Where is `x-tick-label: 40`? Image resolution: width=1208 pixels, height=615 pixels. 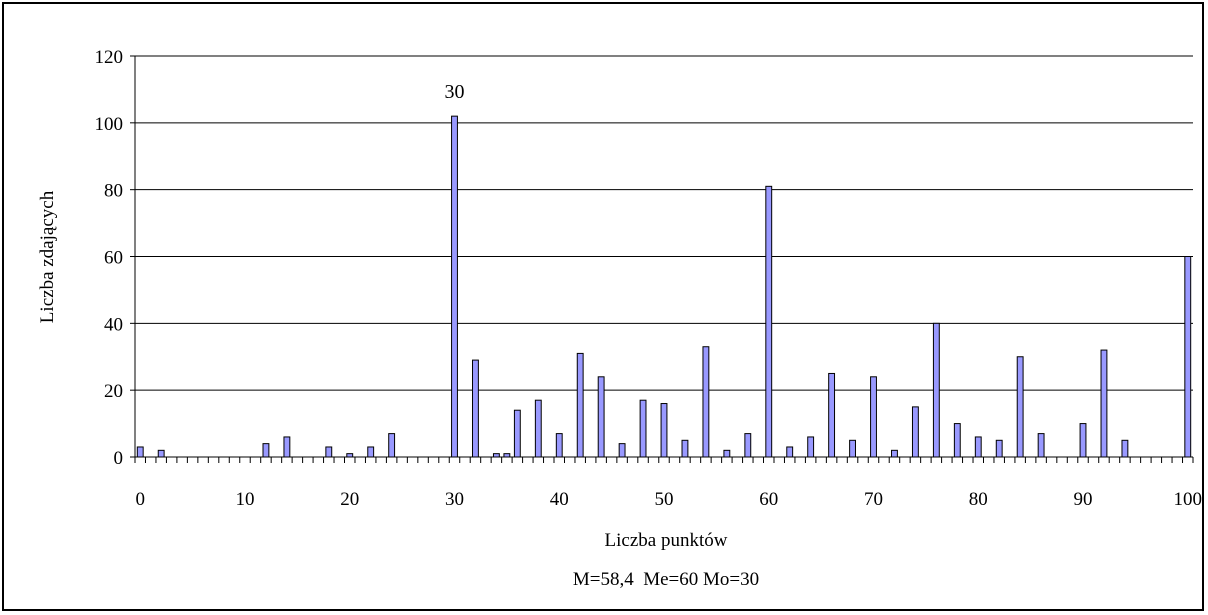 x-tick-label: 40 is located at coordinates (559, 499).